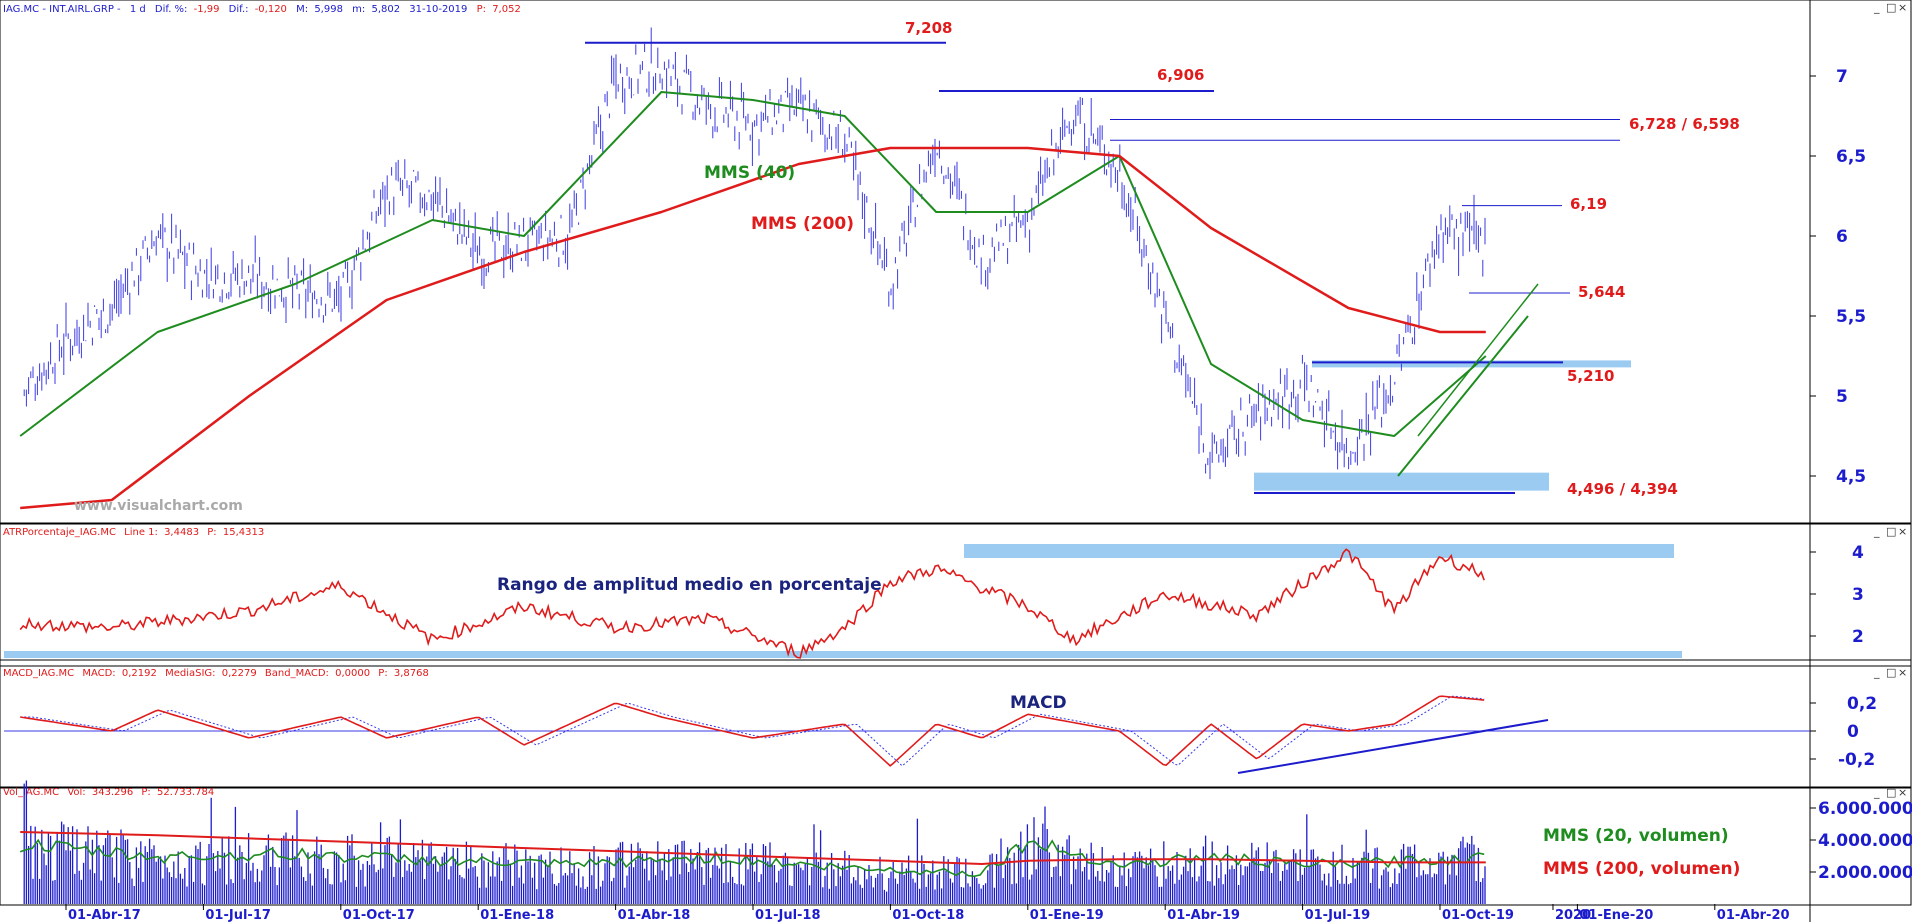 The height and width of the screenshot is (922, 1912). I want to click on x-tick-label: 01-Ene-20, so click(1616, 915).